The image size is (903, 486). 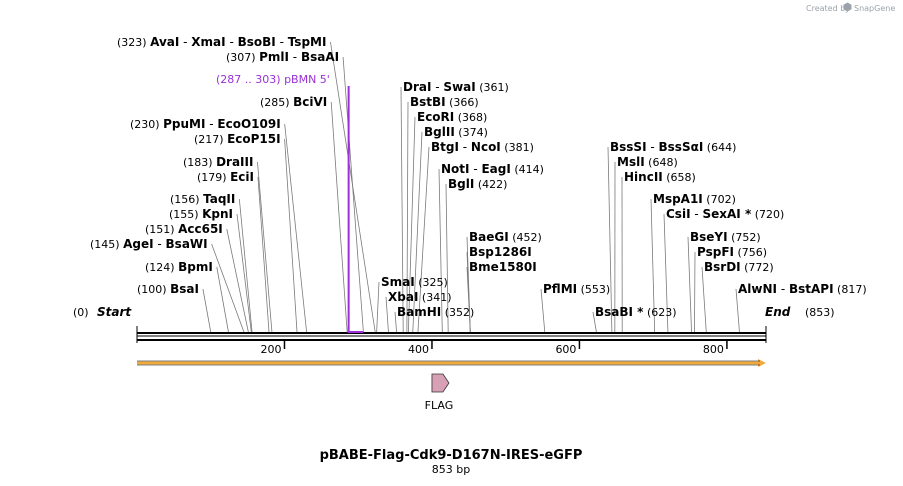 What do you see at coordinates (387, 314) in the screenshot?
I see `leader-line-xbai` at bounding box center [387, 314].